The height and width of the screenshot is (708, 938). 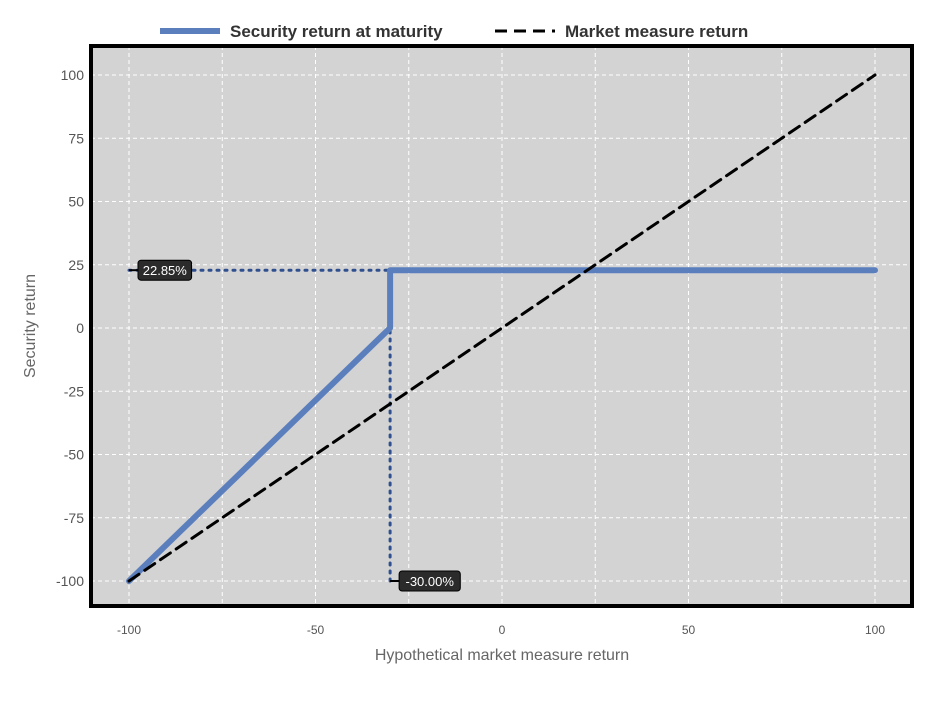 I want to click on y-tick-label: 25, so click(x=76, y=265).